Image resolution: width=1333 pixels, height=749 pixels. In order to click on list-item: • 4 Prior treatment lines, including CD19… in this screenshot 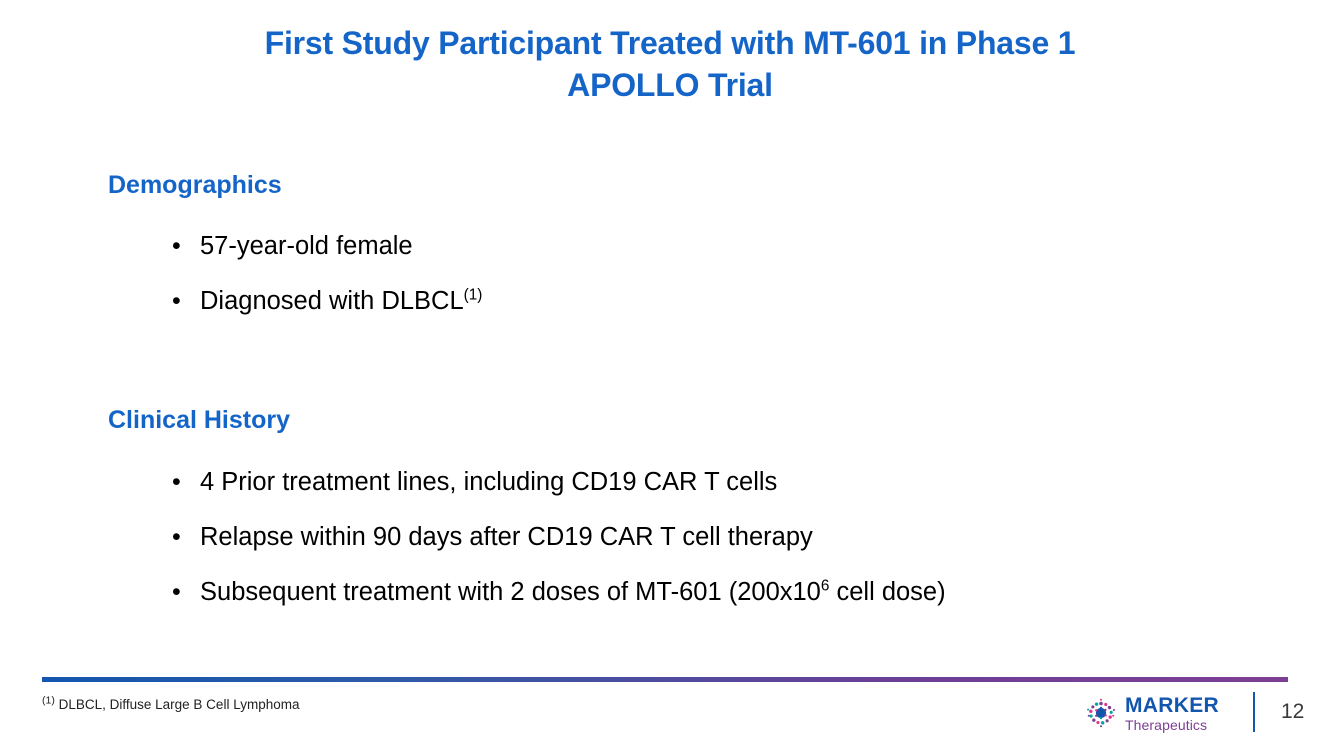, I will do `click(686, 482)`.